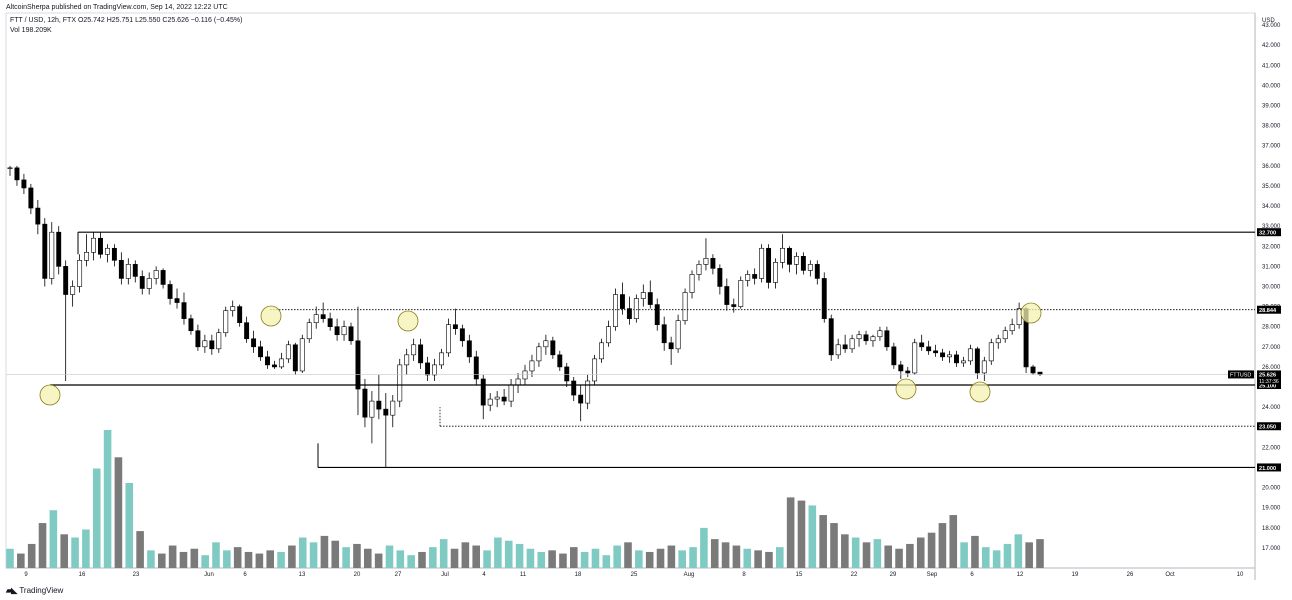 This screenshot has height=600, width=1292. I want to click on tradingview-brand: TradingView, so click(41, 590).